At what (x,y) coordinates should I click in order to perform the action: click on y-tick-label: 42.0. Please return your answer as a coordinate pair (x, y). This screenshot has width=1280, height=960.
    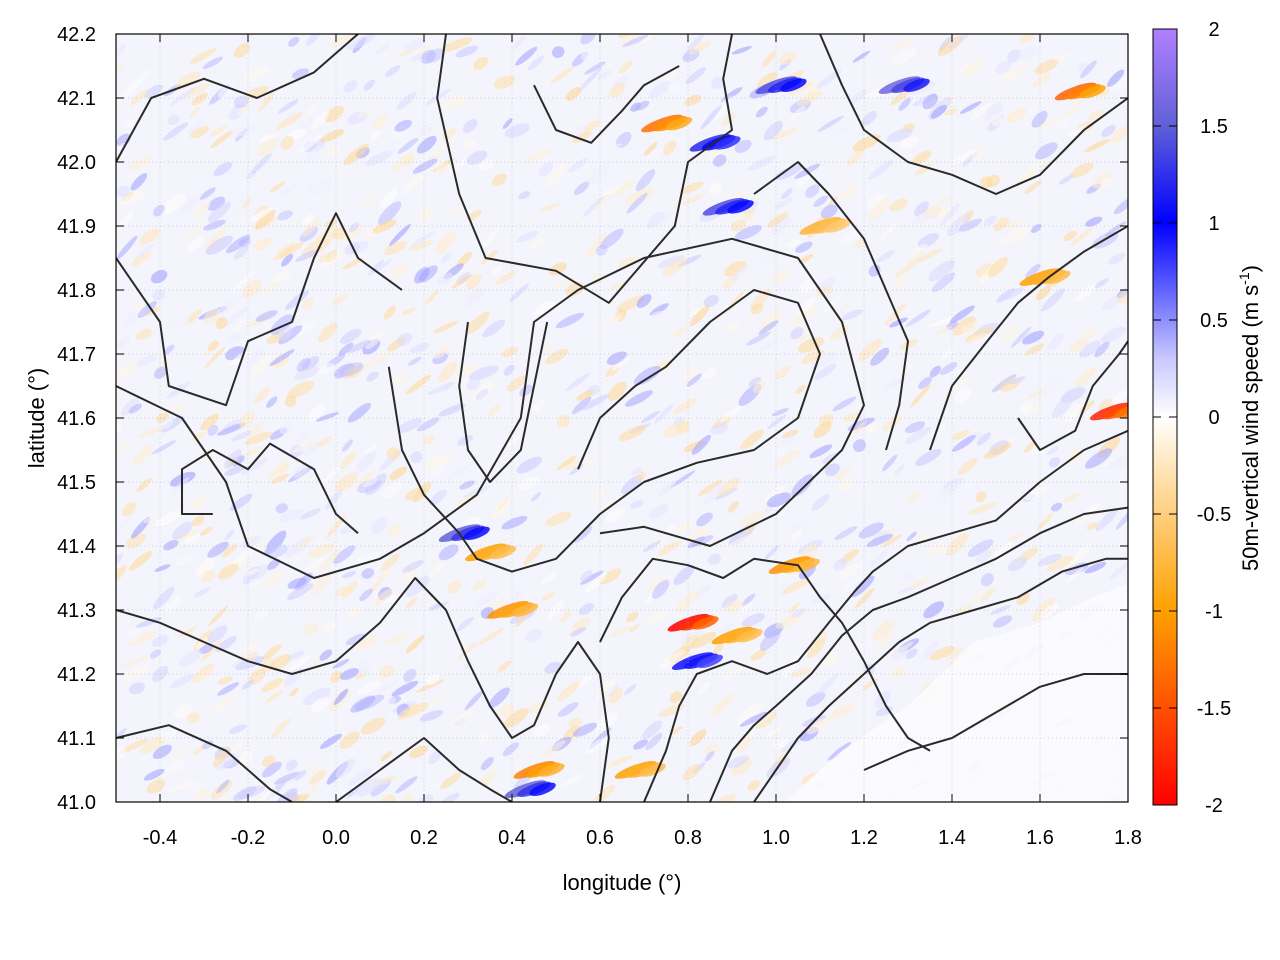
    Looking at the image, I should click on (76, 163).